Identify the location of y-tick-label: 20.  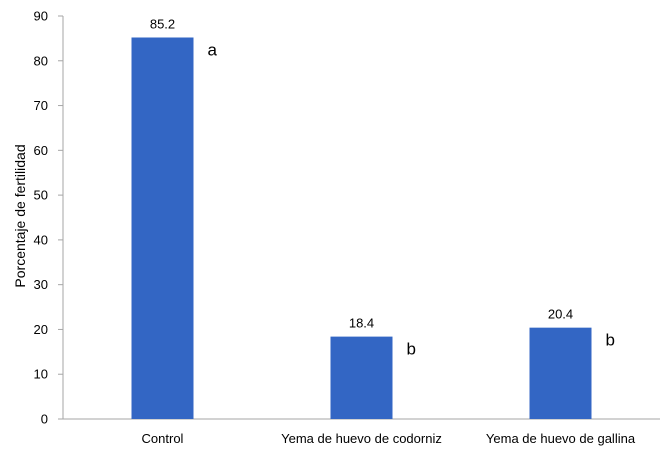
(41, 329).